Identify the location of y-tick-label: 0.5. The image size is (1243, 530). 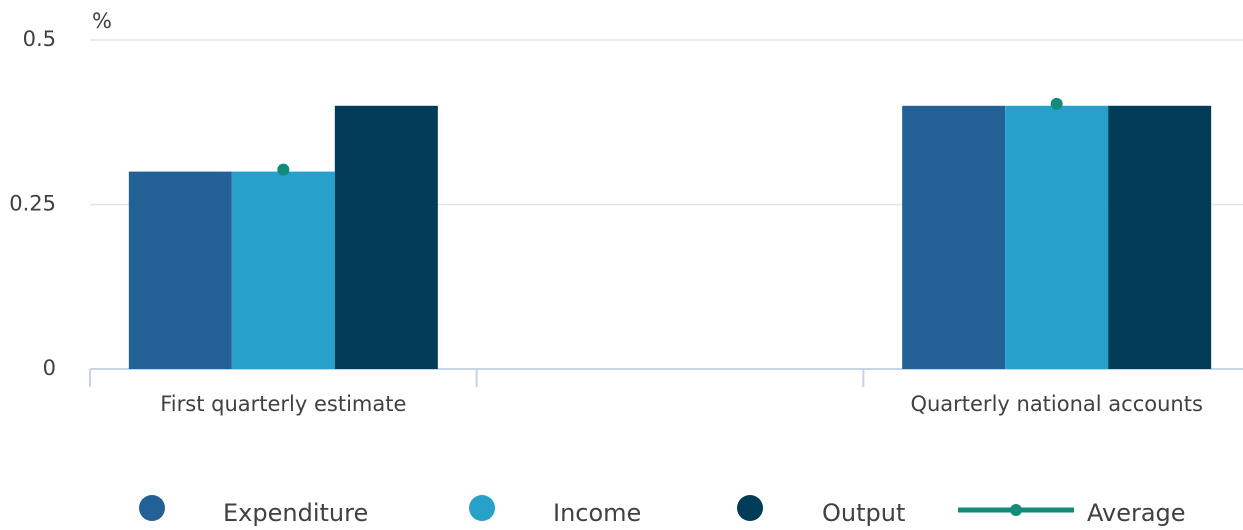
(39, 39).